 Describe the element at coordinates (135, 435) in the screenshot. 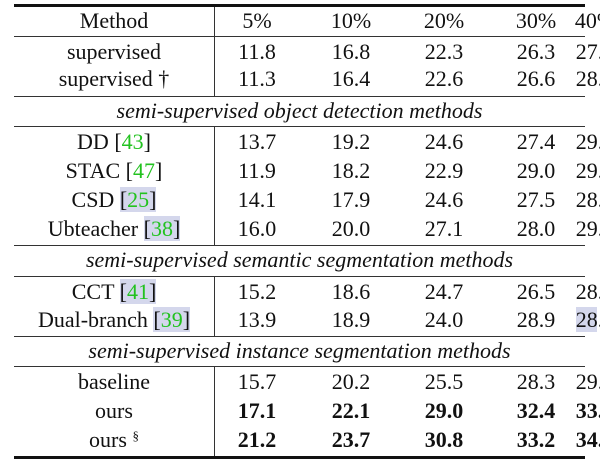

I see `section-marker: §` at that location.